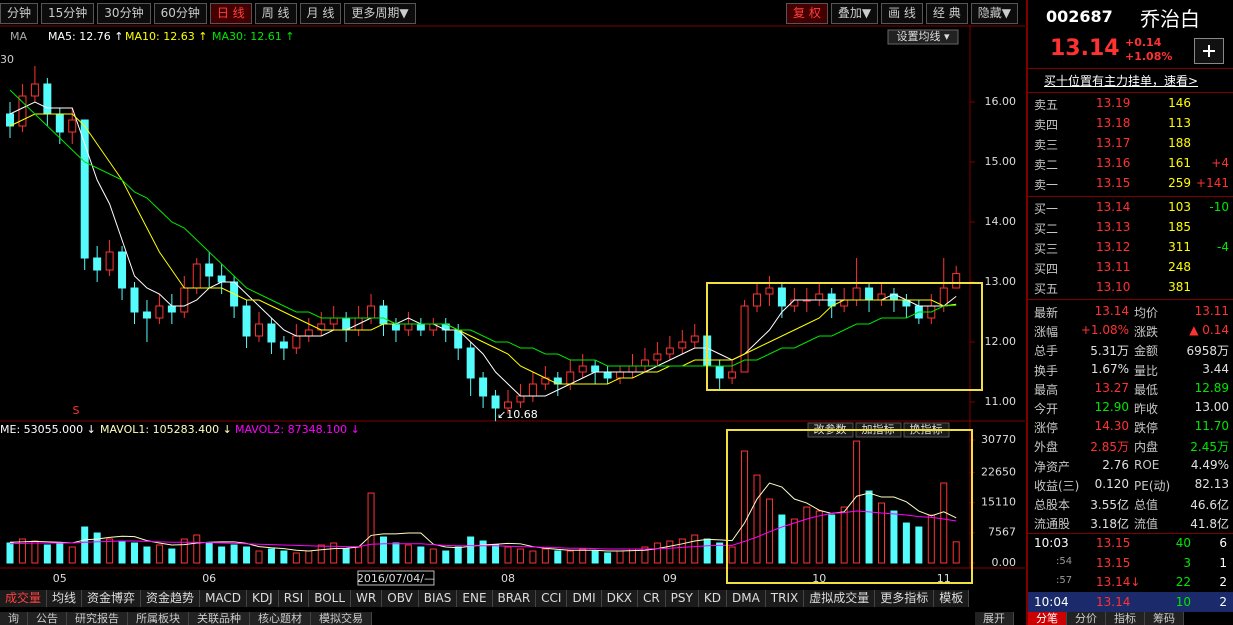 The image size is (1233, 625). Describe the element at coordinates (180, 13) in the screenshot. I see `period-tab: 60分钟` at that location.